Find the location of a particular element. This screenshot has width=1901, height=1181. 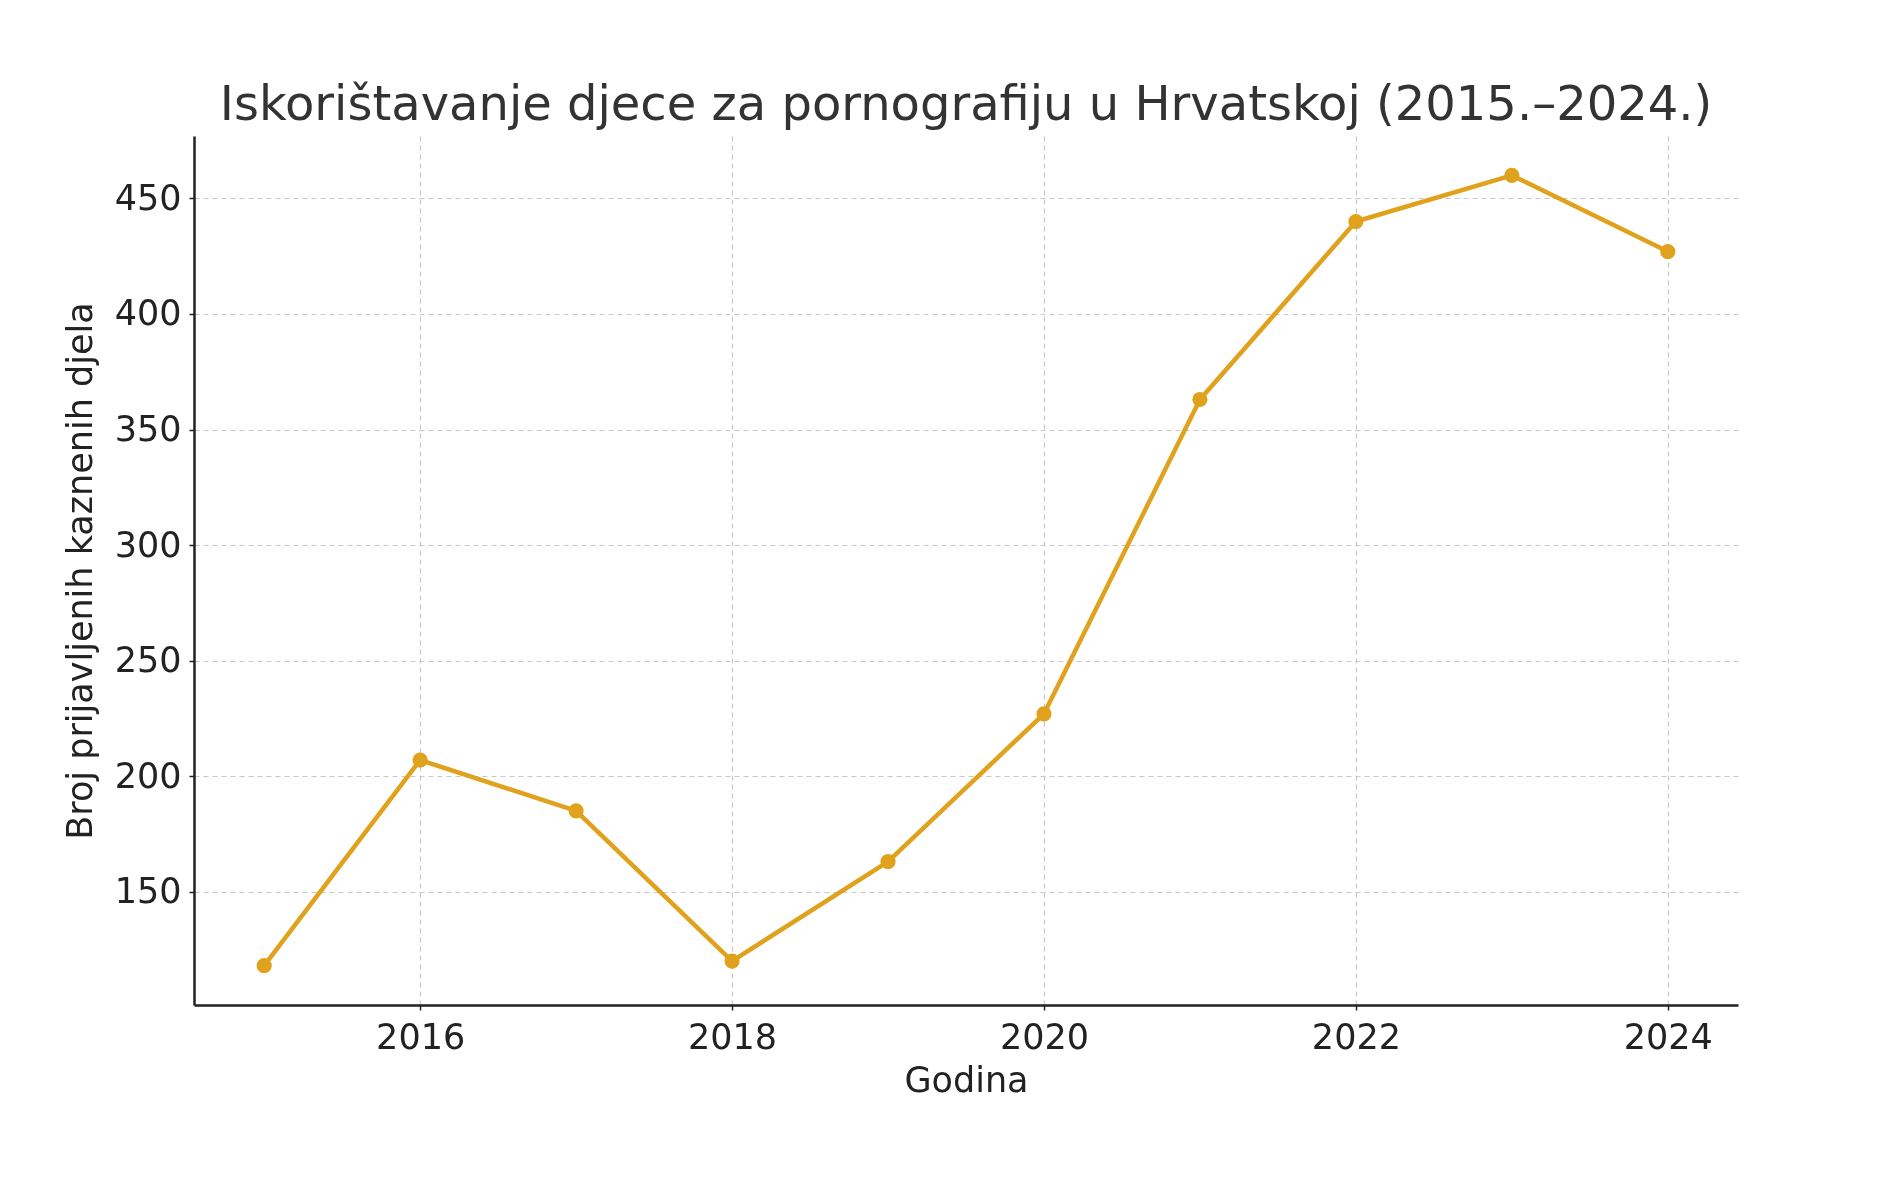

y-tick-label: 250 is located at coordinates (148, 660).